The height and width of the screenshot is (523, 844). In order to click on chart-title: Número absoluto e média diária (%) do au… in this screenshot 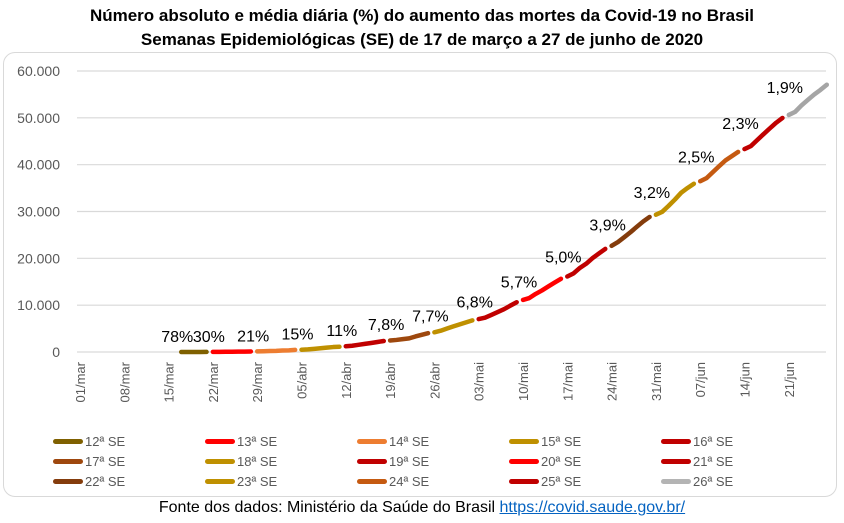, I will do `click(422, 15)`.